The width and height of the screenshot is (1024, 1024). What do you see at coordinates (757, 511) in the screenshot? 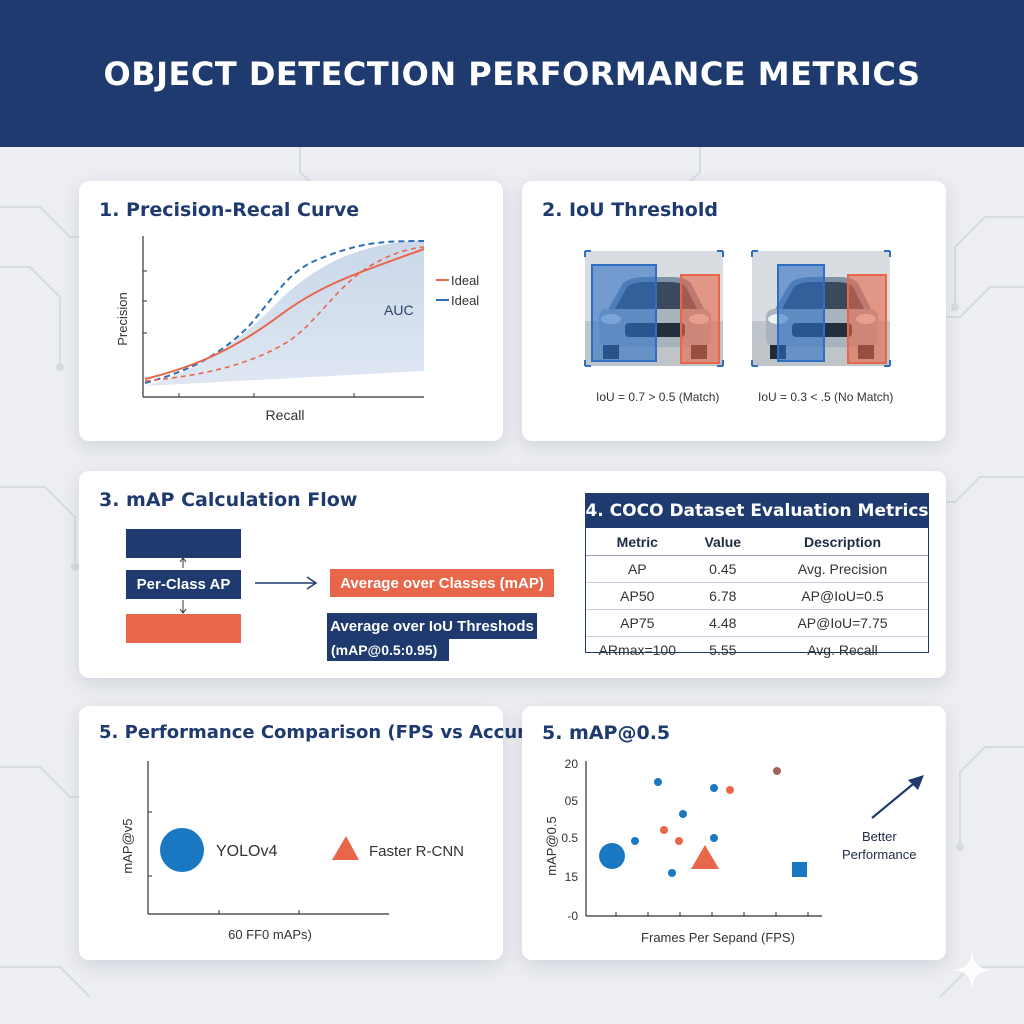
I see `coco-table-title: 4. COCO Dataset Evaluation Metrics` at bounding box center [757, 511].